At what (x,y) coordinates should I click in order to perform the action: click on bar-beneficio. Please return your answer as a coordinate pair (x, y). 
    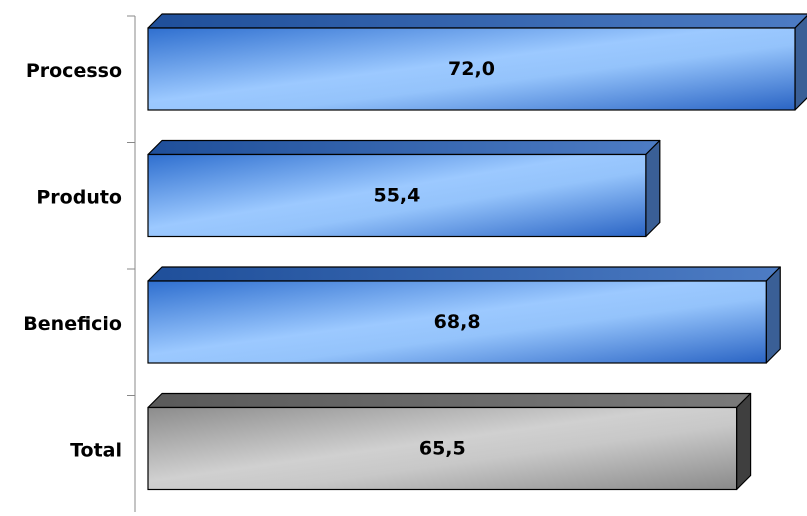
    Looking at the image, I should click on (464, 315).